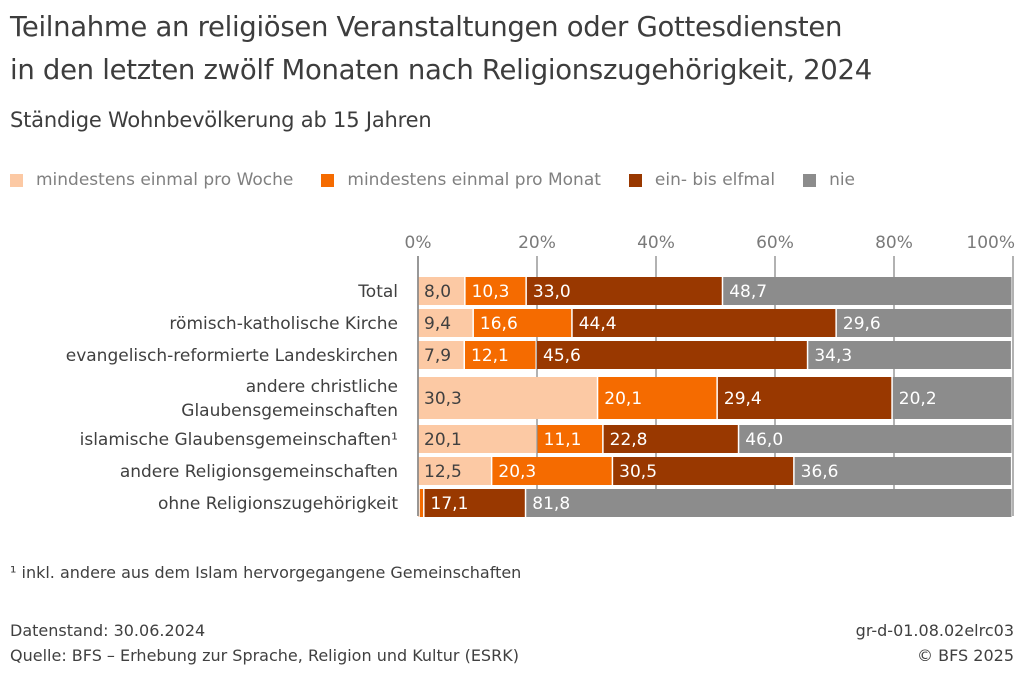 Image resolution: width=1024 pixels, height=678 pixels. What do you see at coordinates (490, 356) in the screenshot?
I see `data-label: 12,1` at bounding box center [490, 356].